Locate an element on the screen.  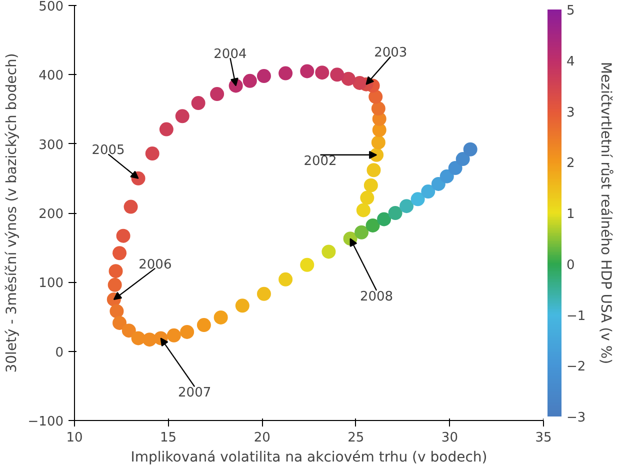
x-axis-title: Implikovaná volatilita na akciovém trhu (v bodech) is located at coordinates (309, 458).